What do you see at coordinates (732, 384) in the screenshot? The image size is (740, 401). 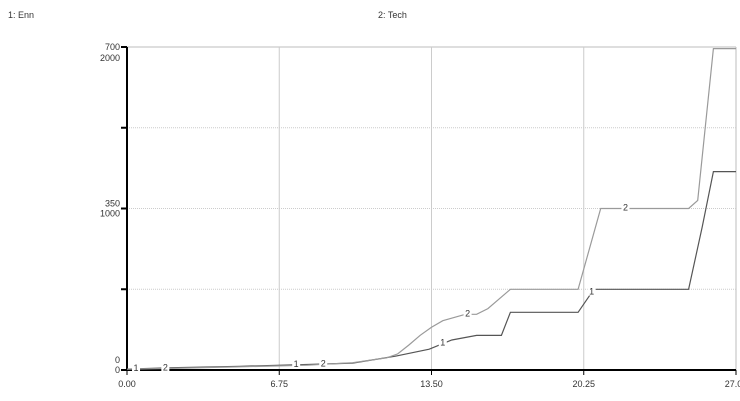 I see `x-tick-label: 27.00` at bounding box center [732, 384].